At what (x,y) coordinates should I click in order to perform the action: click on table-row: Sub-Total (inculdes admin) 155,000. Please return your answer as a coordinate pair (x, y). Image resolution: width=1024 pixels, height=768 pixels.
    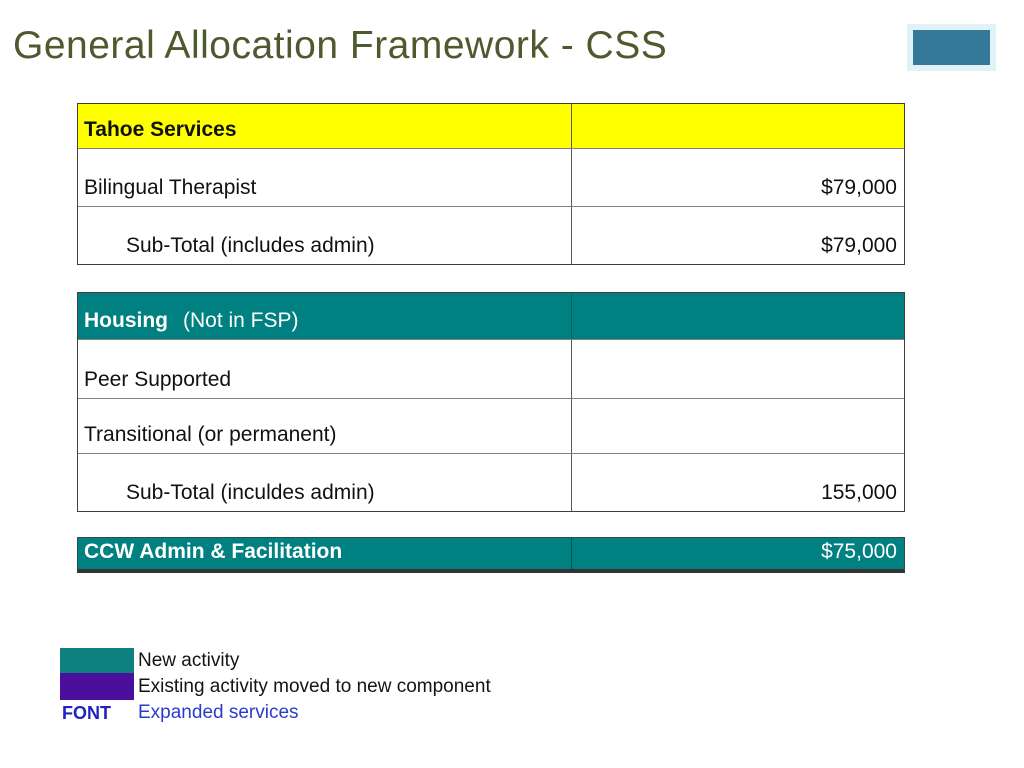
    Looking at the image, I should click on (491, 482).